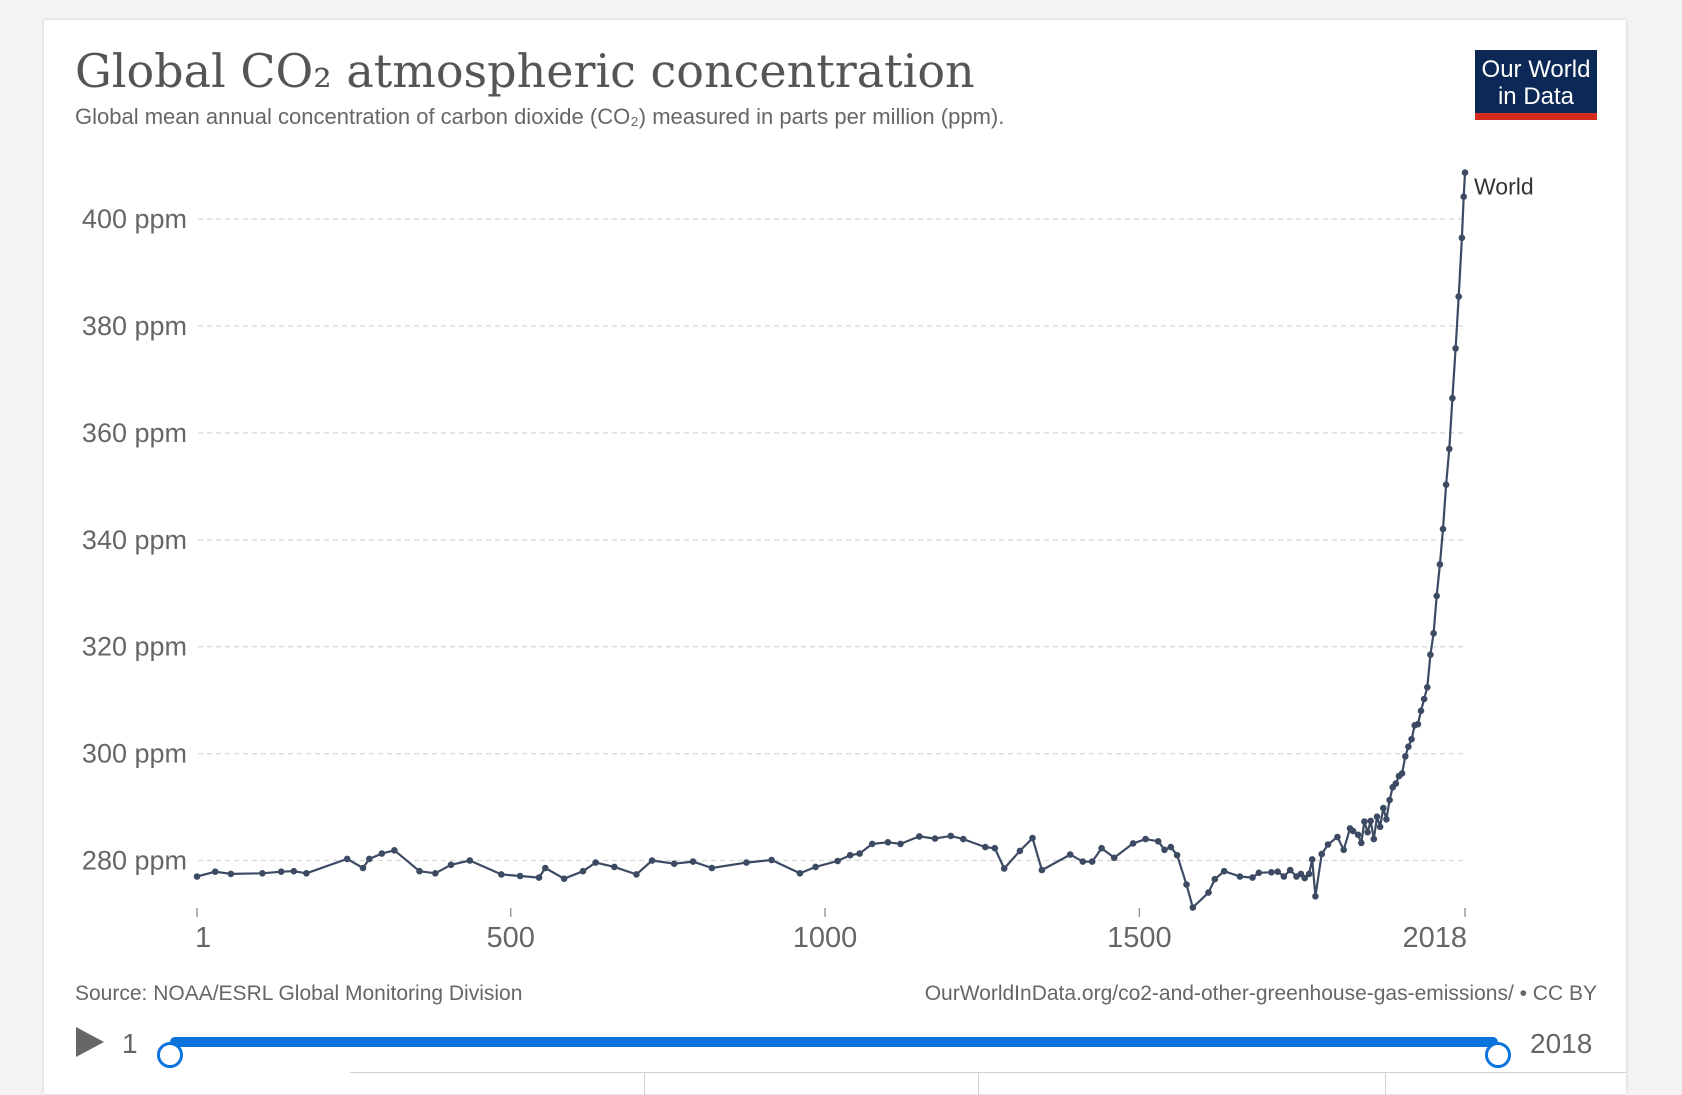 This screenshot has width=1682, height=1095. What do you see at coordinates (1139, 938) in the screenshot?
I see `x-tick-label: 1500` at bounding box center [1139, 938].